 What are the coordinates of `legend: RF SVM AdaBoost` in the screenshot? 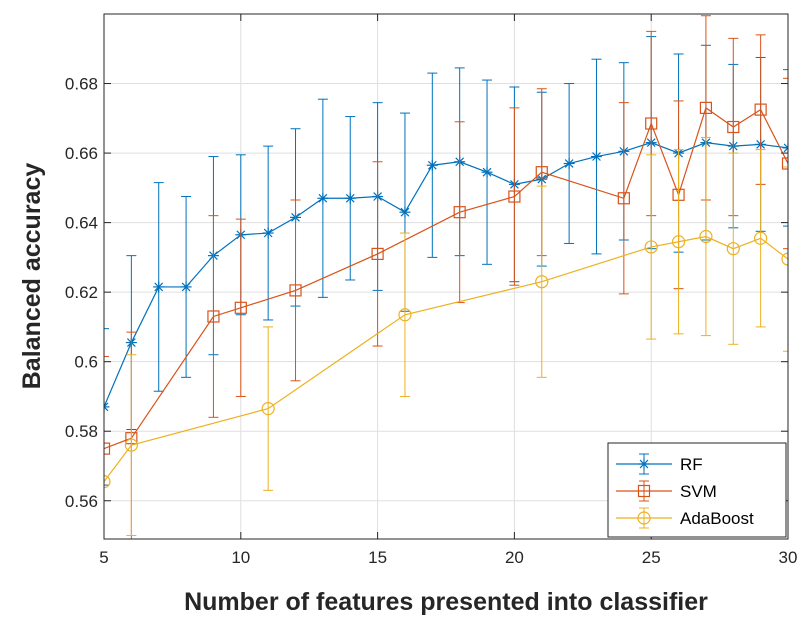 It's located at (697, 490).